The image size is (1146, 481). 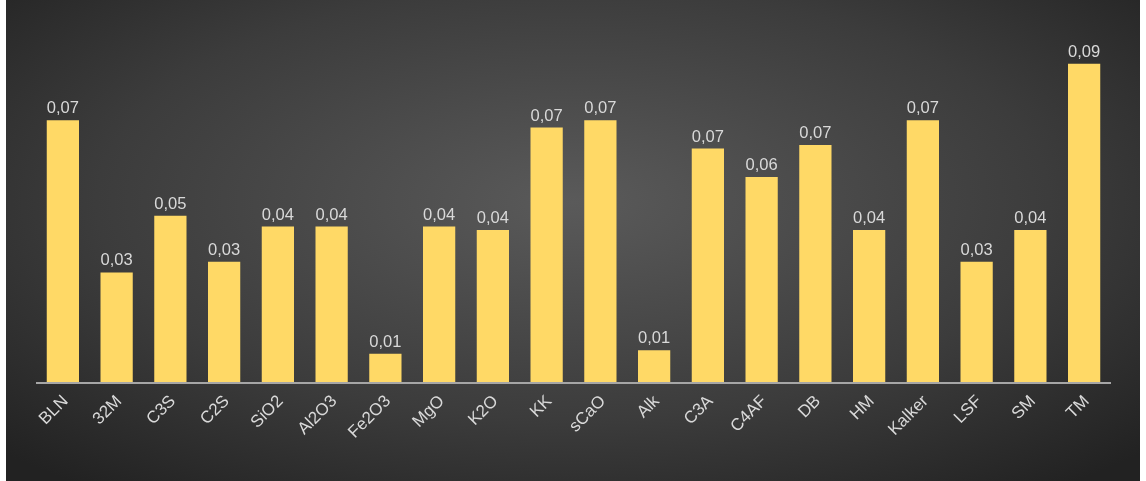 I want to click on data-label: 0,05, so click(x=170, y=203).